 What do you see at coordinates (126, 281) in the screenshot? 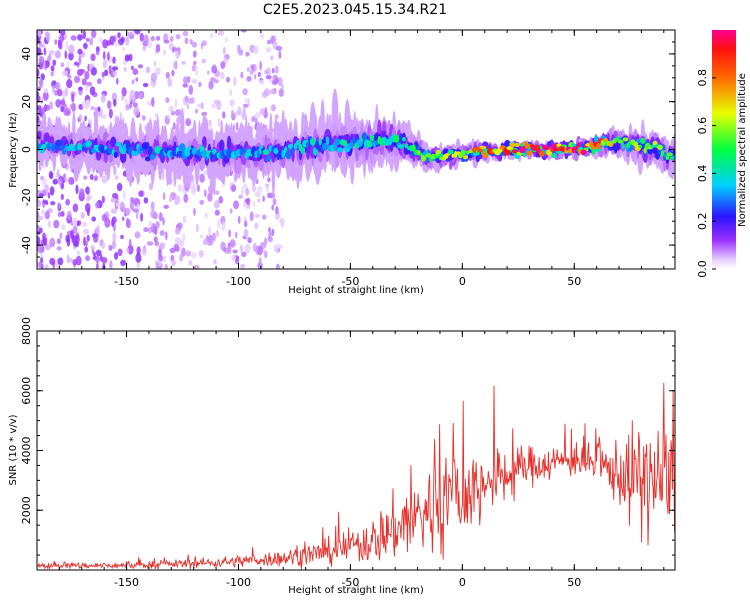
I see `x-tick-label: -150` at bounding box center [126, 281].